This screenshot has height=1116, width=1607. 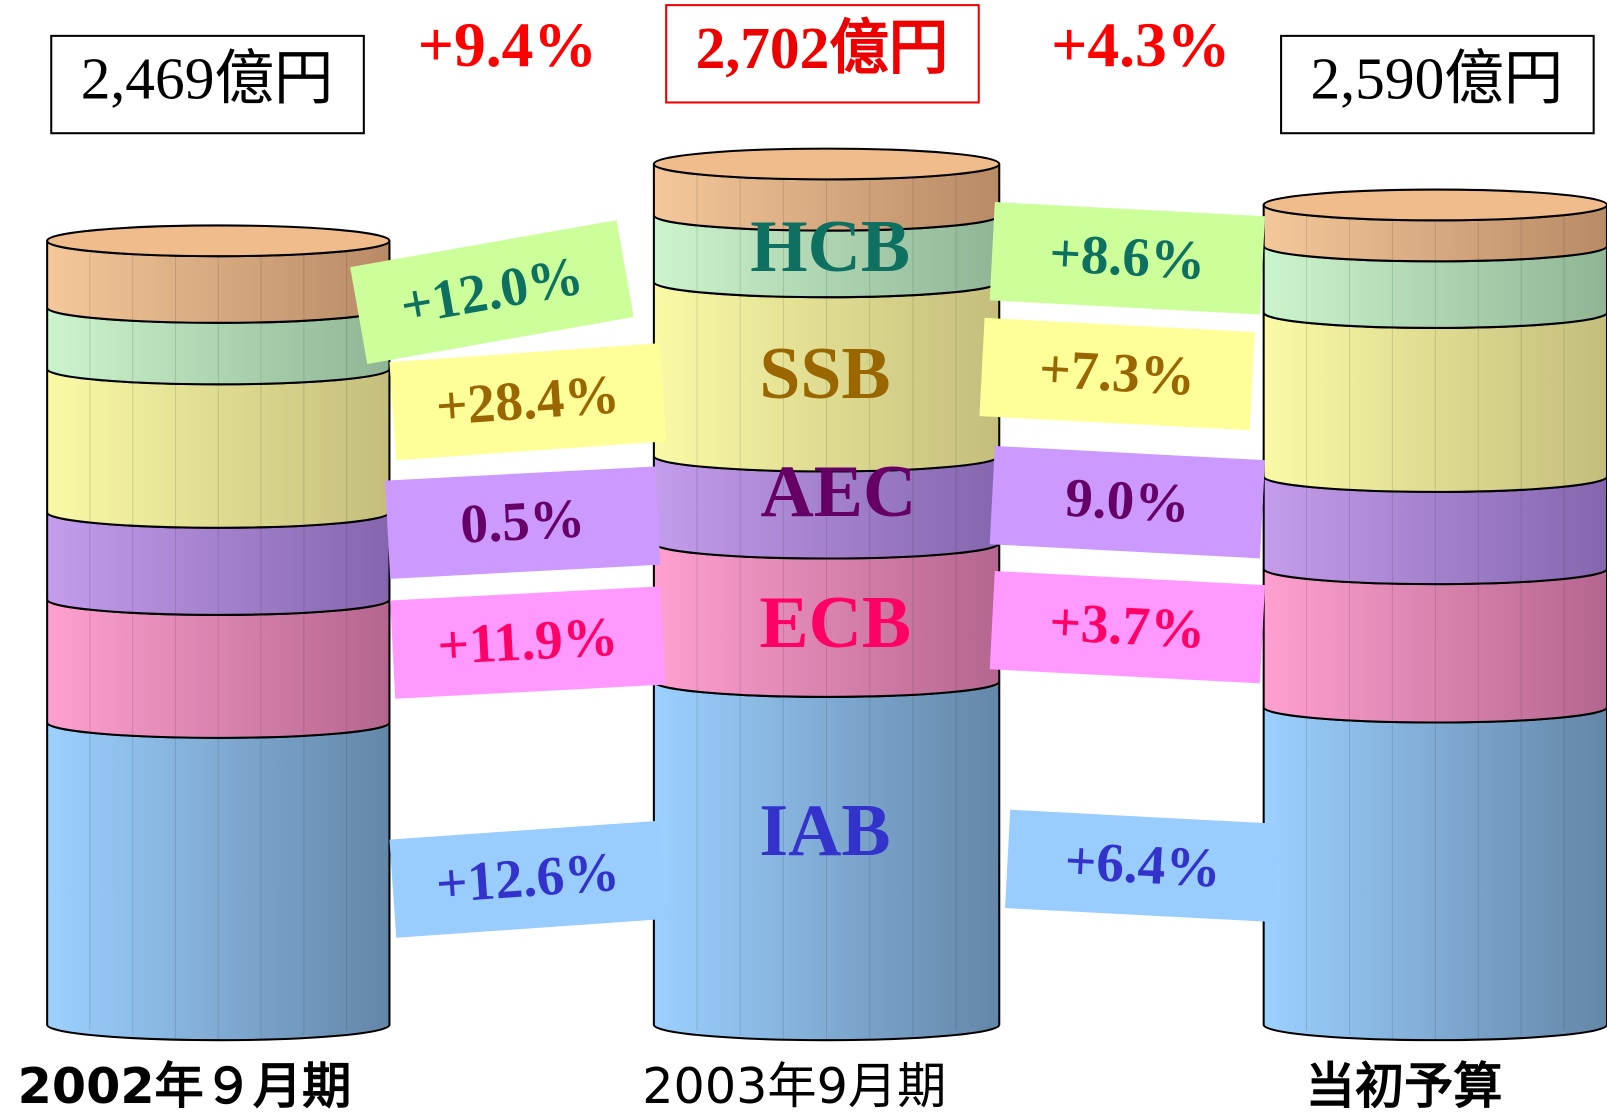 I want to click on growth-label: +12.0%, so click(x=492, y=292).